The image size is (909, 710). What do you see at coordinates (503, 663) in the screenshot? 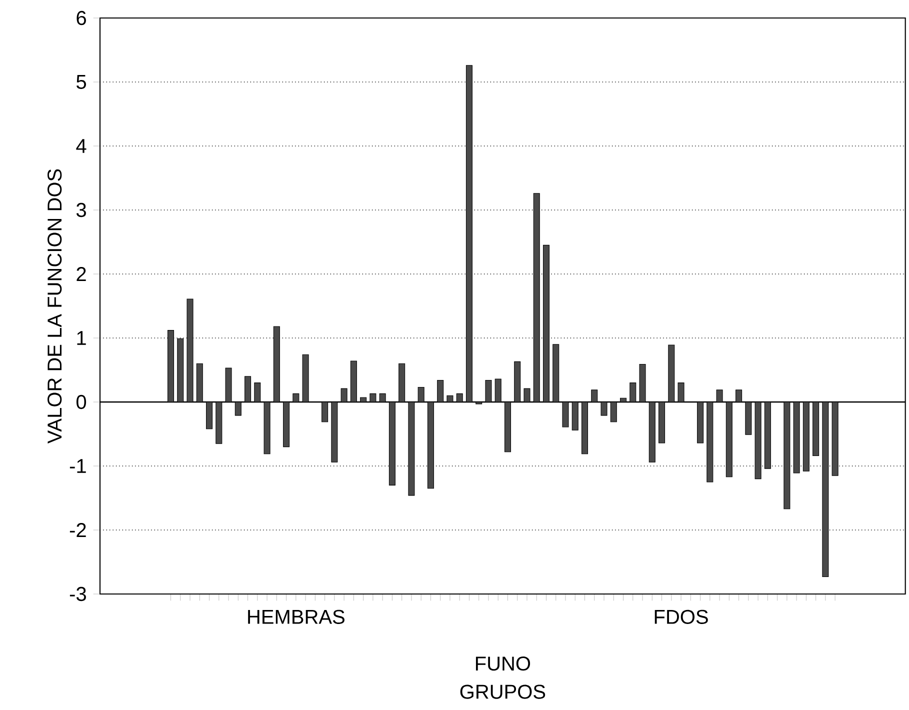
I see `text: FUNO` at bounding box center [503, 663].